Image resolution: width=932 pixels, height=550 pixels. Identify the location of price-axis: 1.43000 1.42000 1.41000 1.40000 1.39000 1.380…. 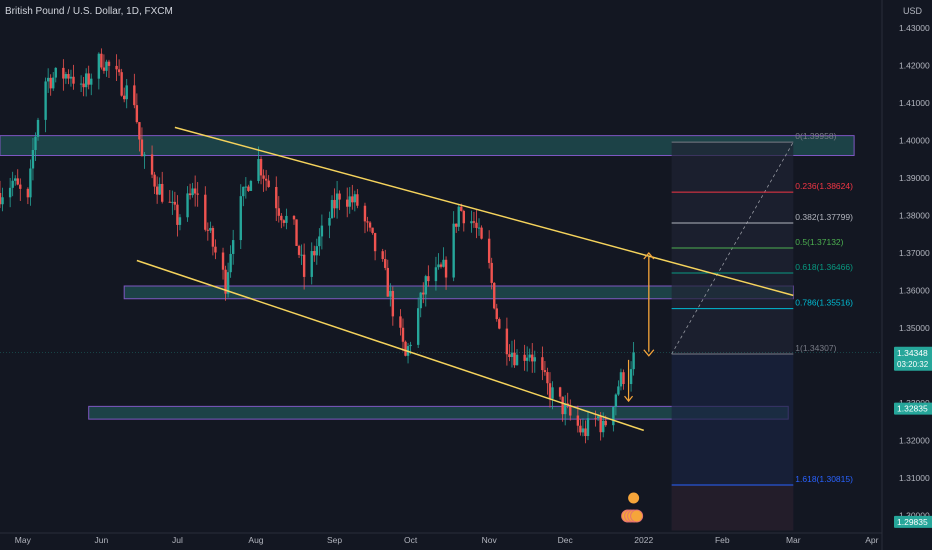
(906, 275).